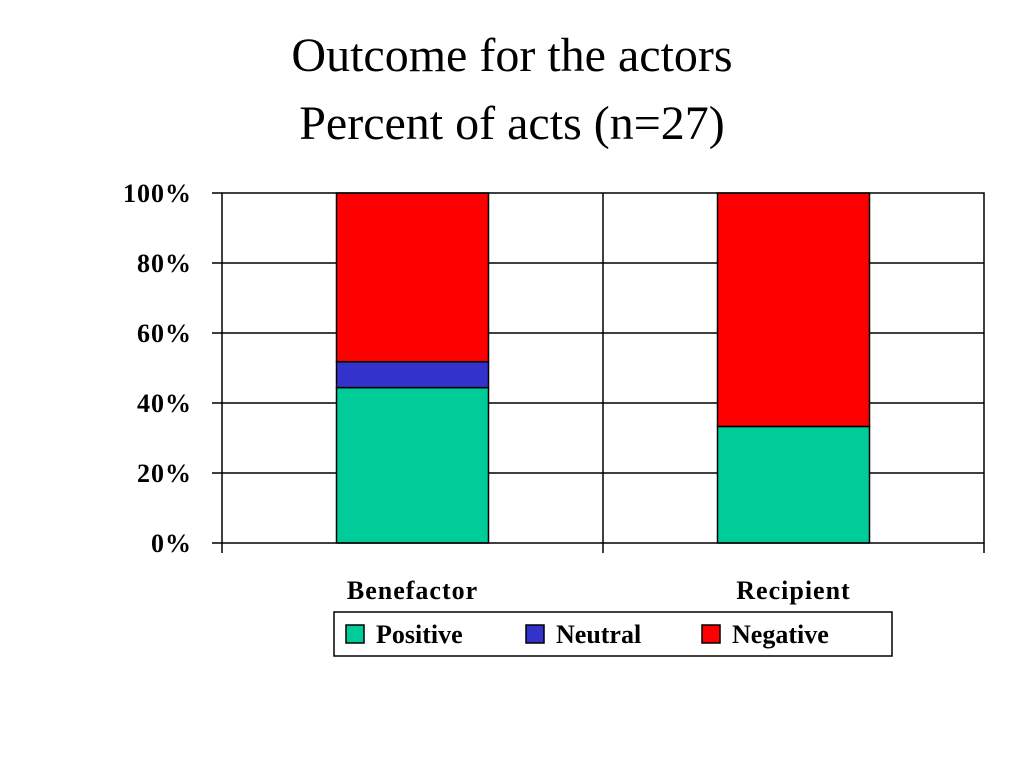  Describe the element at coordinates (412, 374) in the screenshot. I see `bar-benefactor-neutral` at that location.